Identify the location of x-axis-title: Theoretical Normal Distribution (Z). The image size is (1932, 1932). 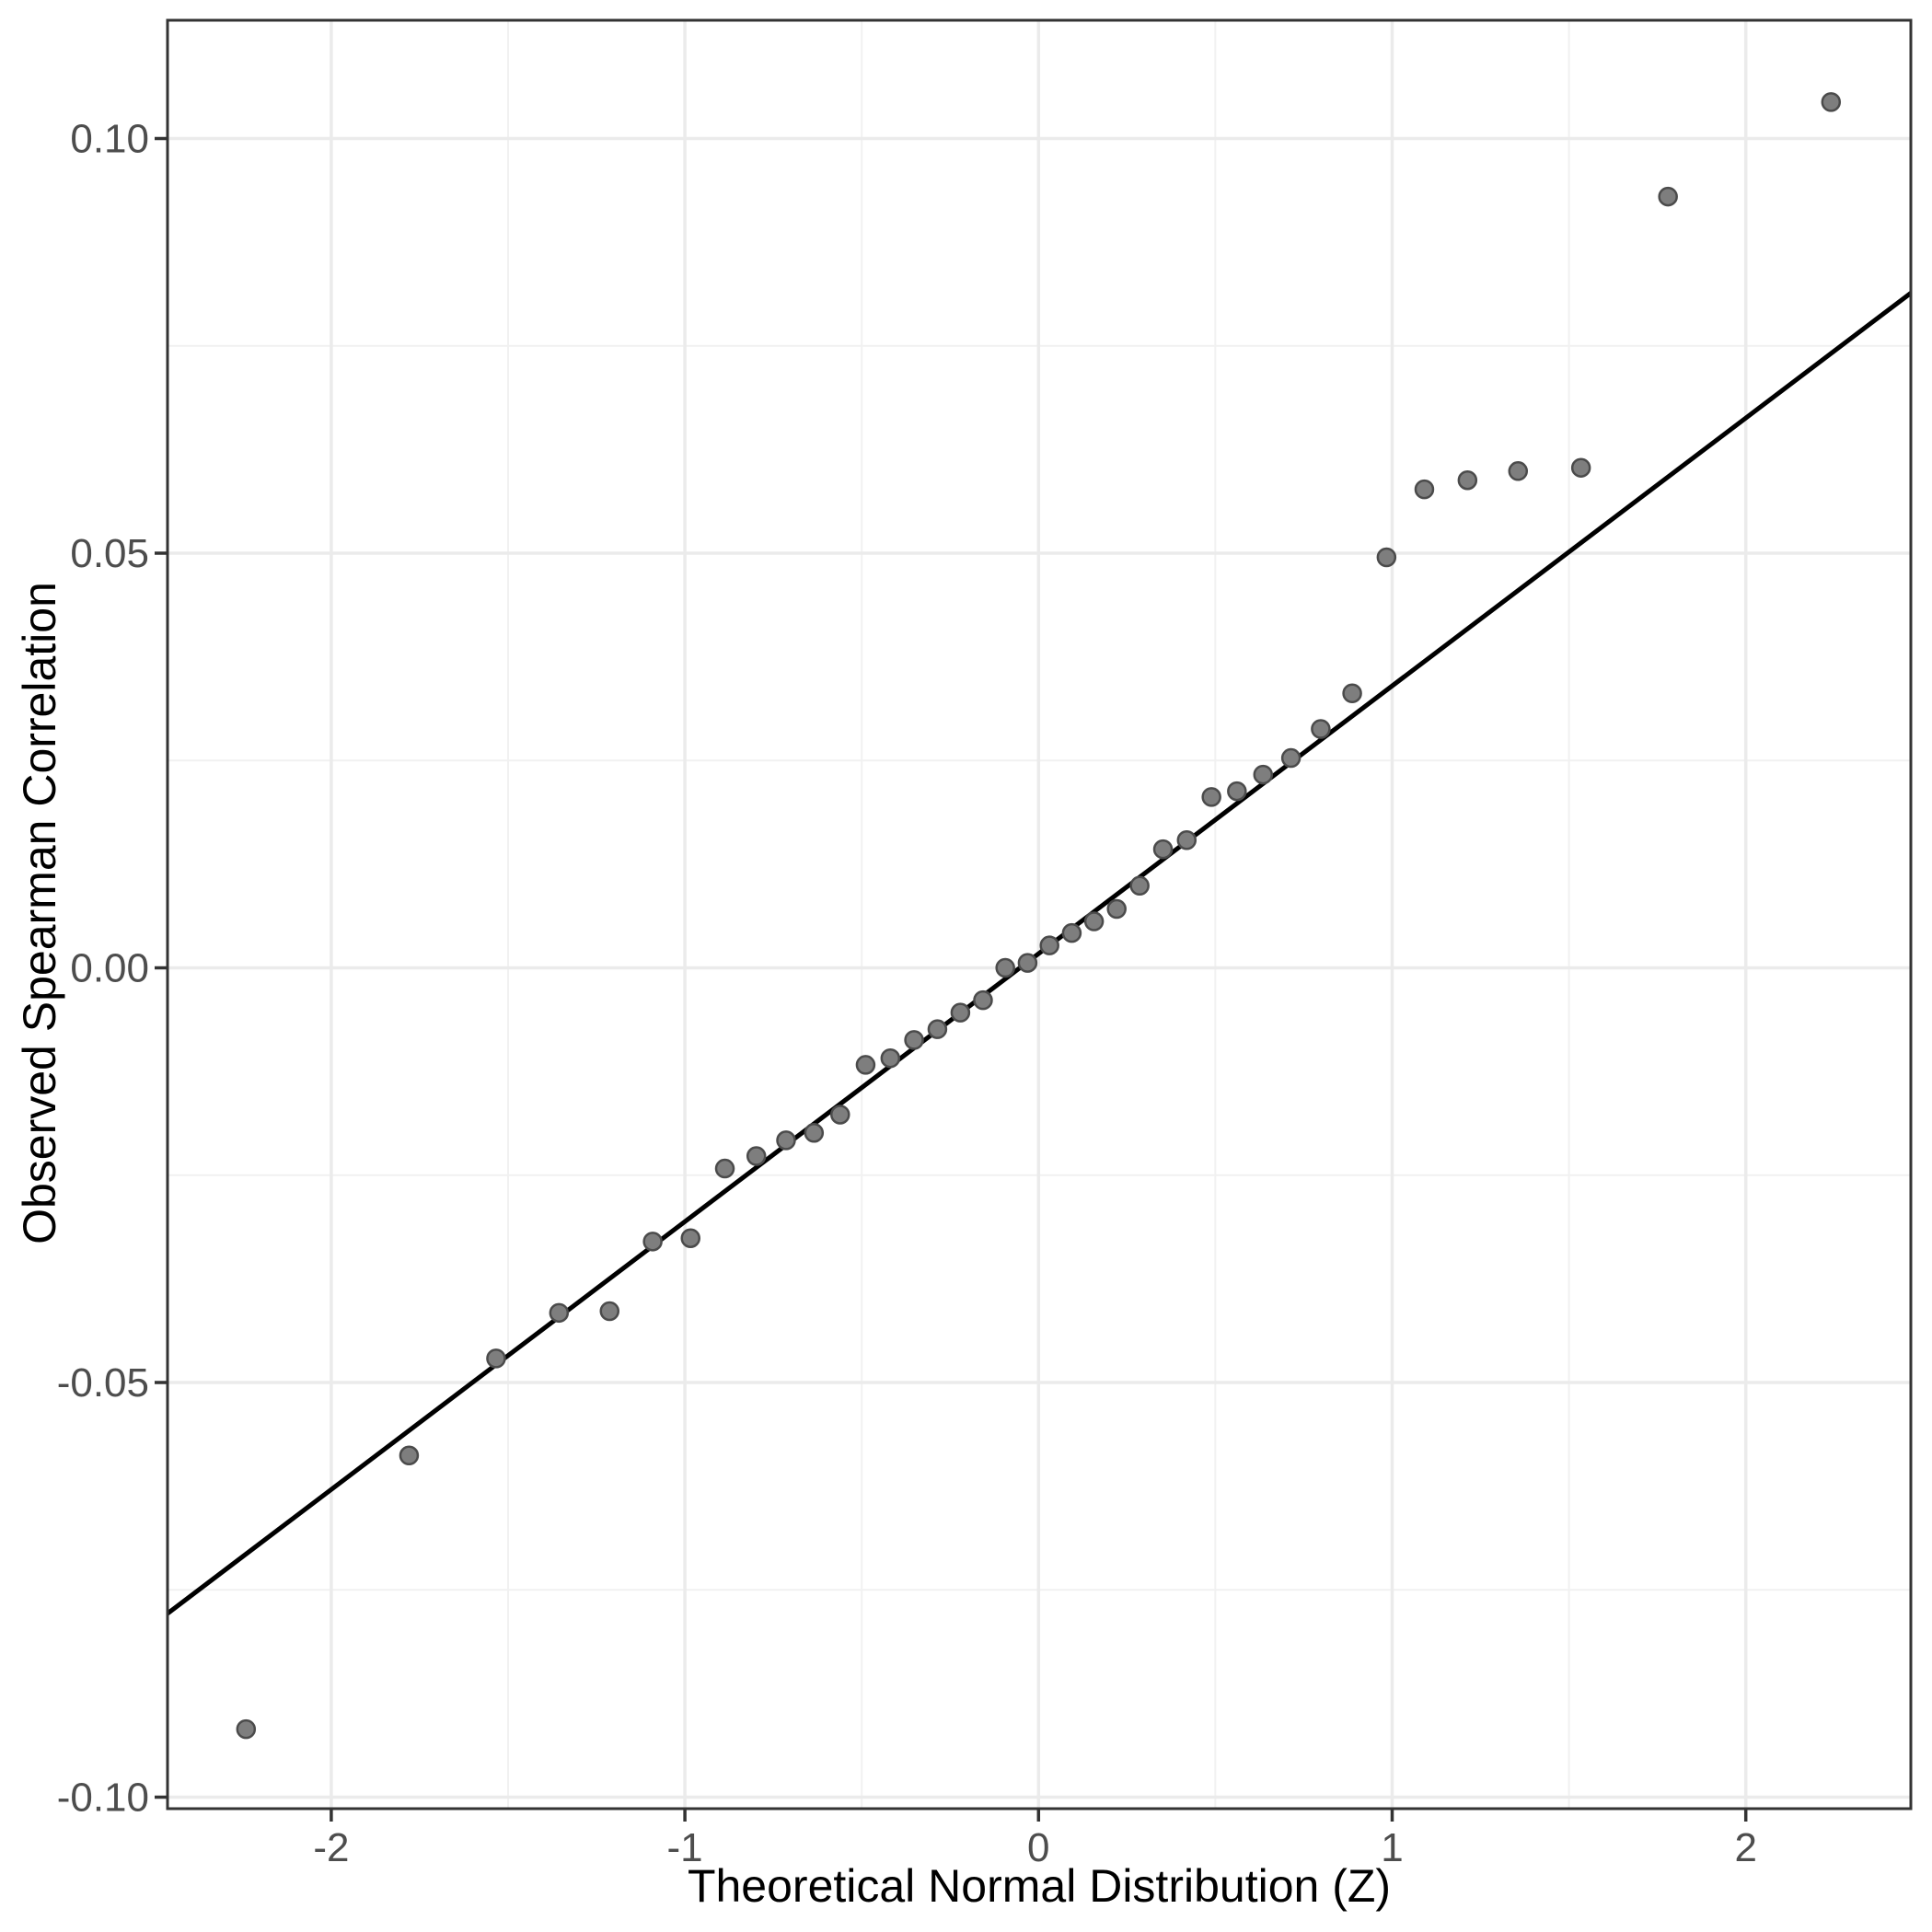
(1039, 1886).